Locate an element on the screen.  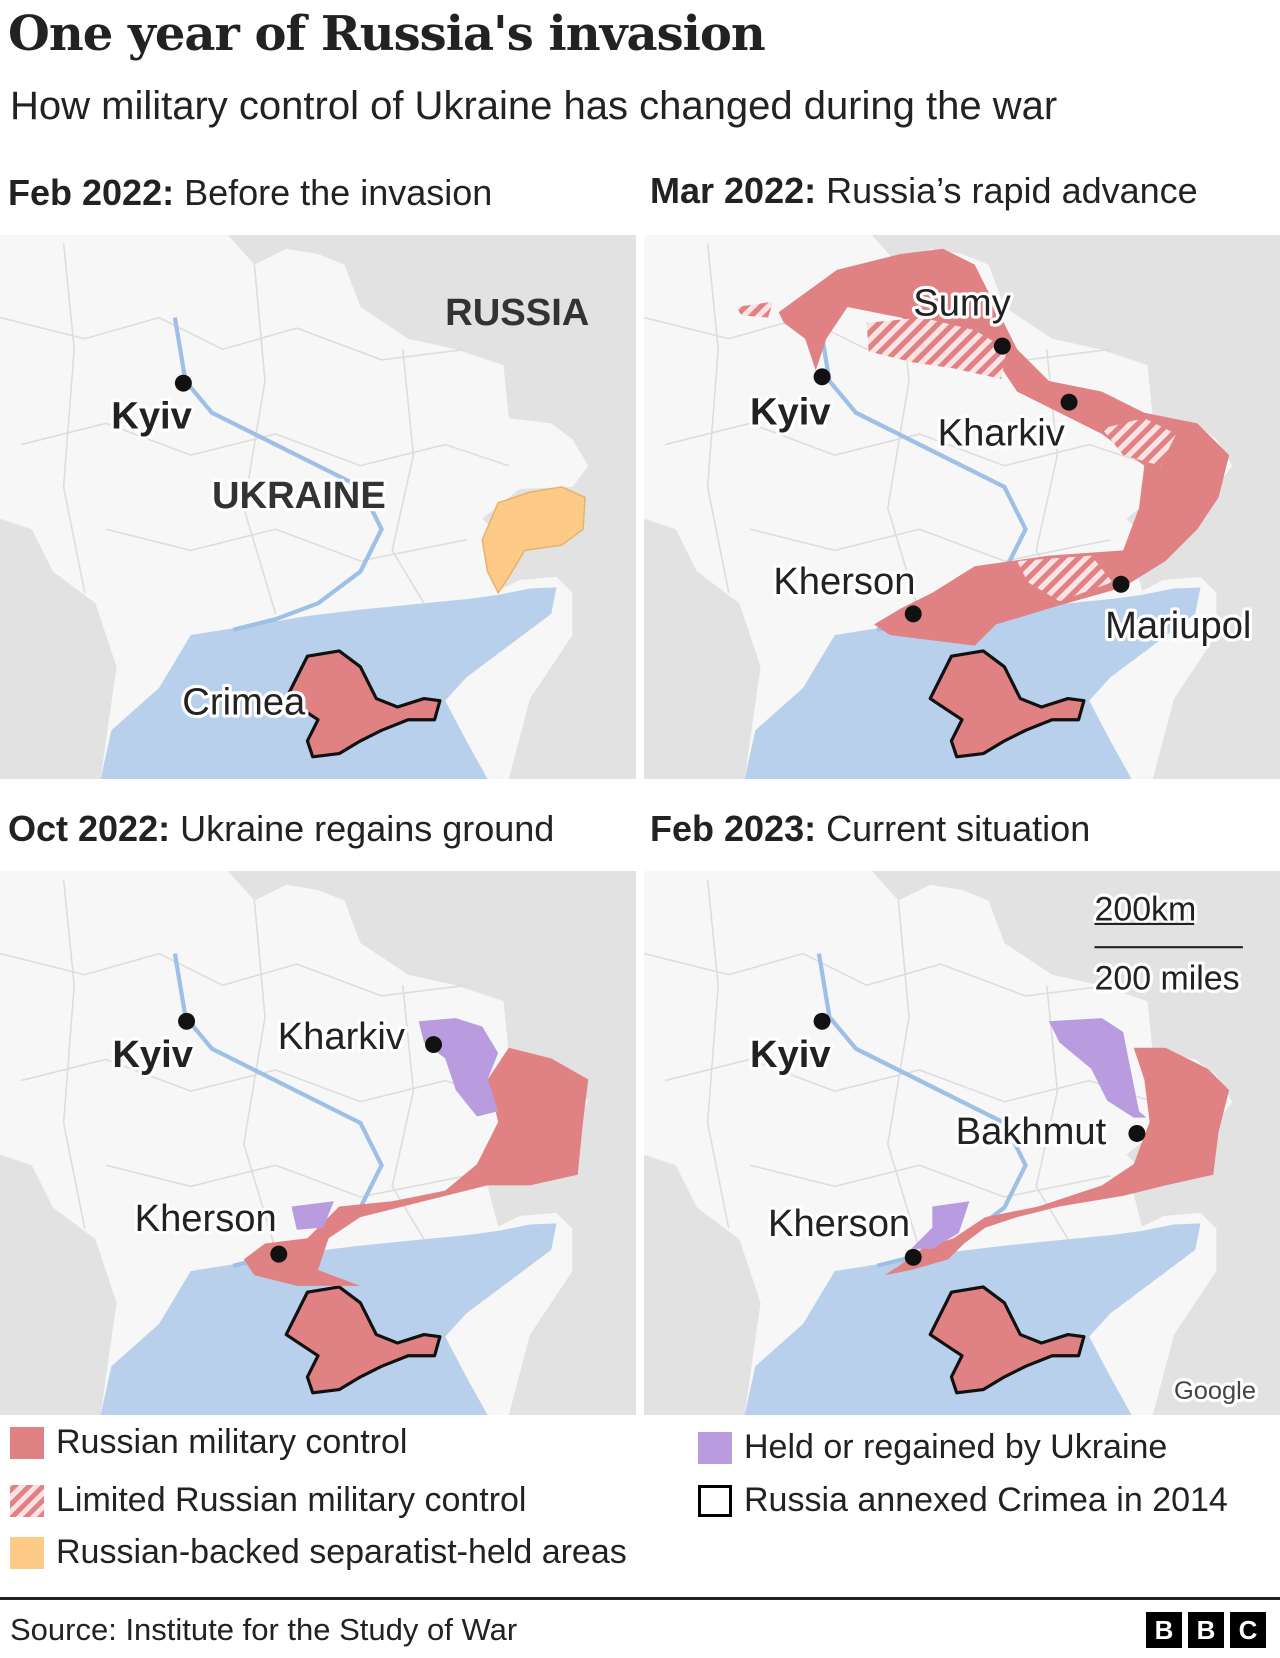
bbc-logo: B B C is located at coordinates (1206, 1630).